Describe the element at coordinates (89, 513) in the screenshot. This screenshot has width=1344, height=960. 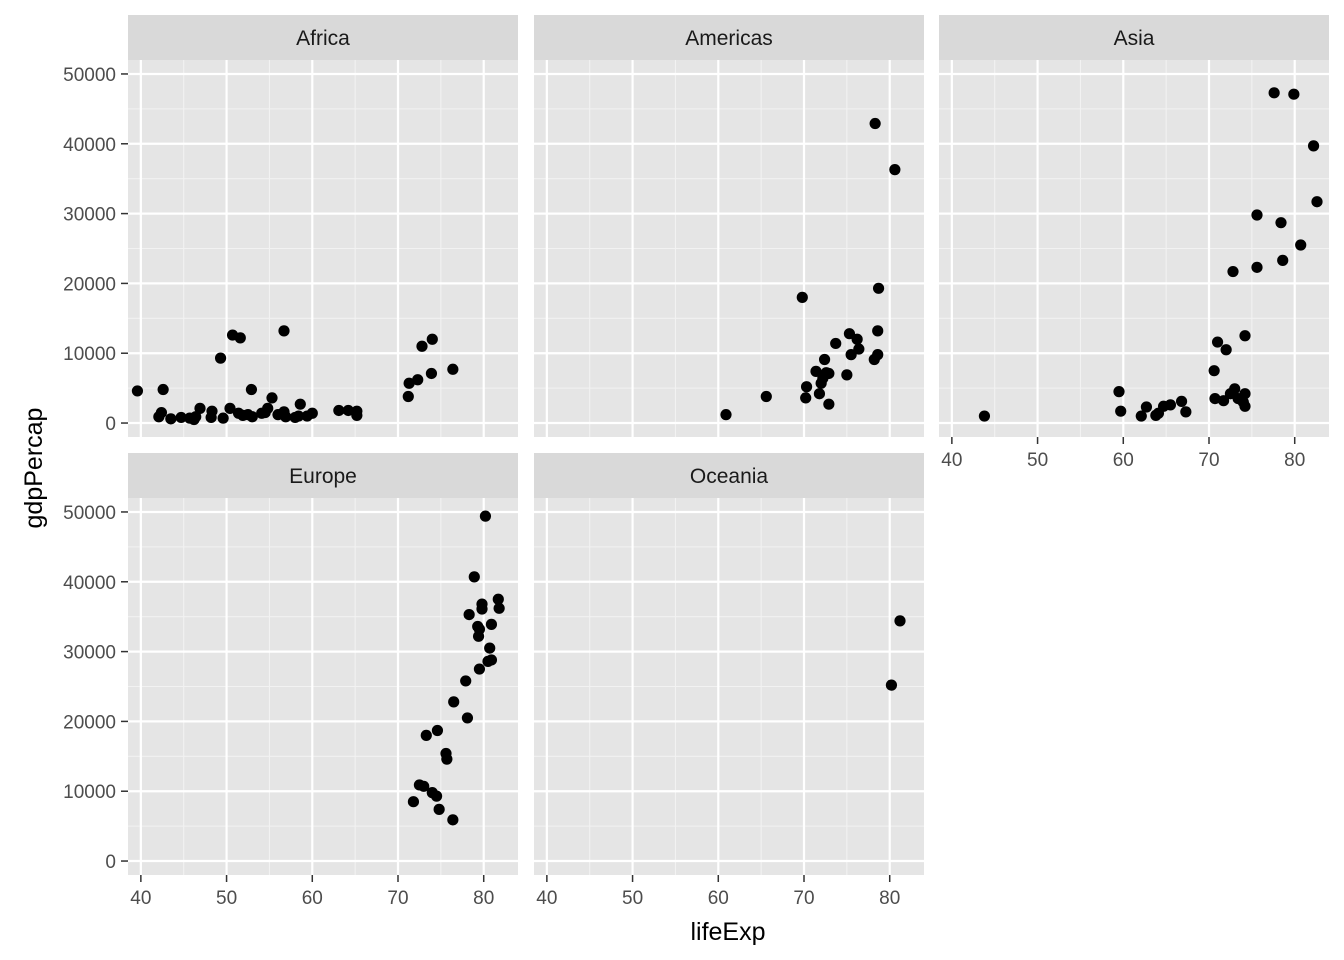
I see `y-tick-label: 50000` at that location.